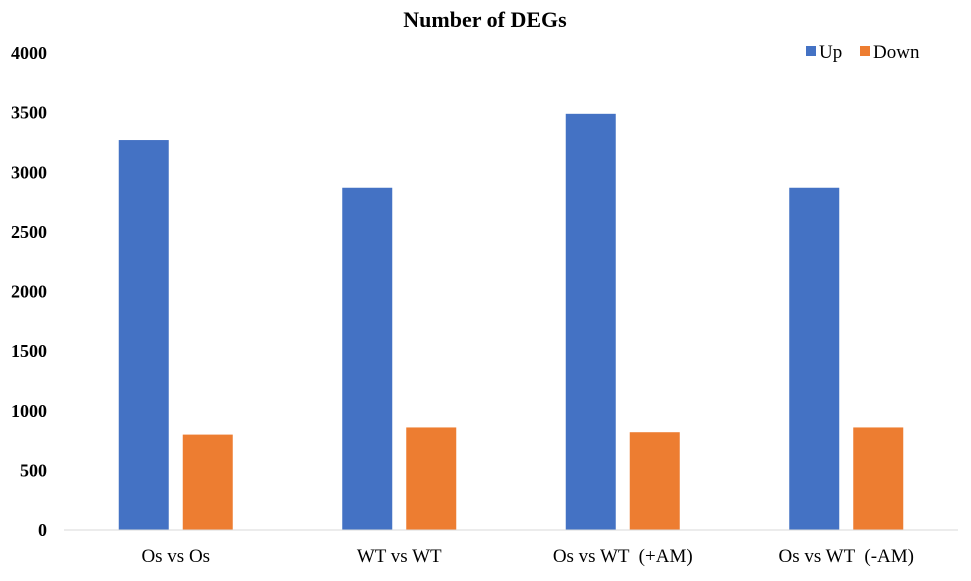 Image resolution: width=971 pixels, height=581 pixels. Describe the element at coordinates (399, 556) in the screenshot. I see `x-tick-label: WT vs WT` at that location.